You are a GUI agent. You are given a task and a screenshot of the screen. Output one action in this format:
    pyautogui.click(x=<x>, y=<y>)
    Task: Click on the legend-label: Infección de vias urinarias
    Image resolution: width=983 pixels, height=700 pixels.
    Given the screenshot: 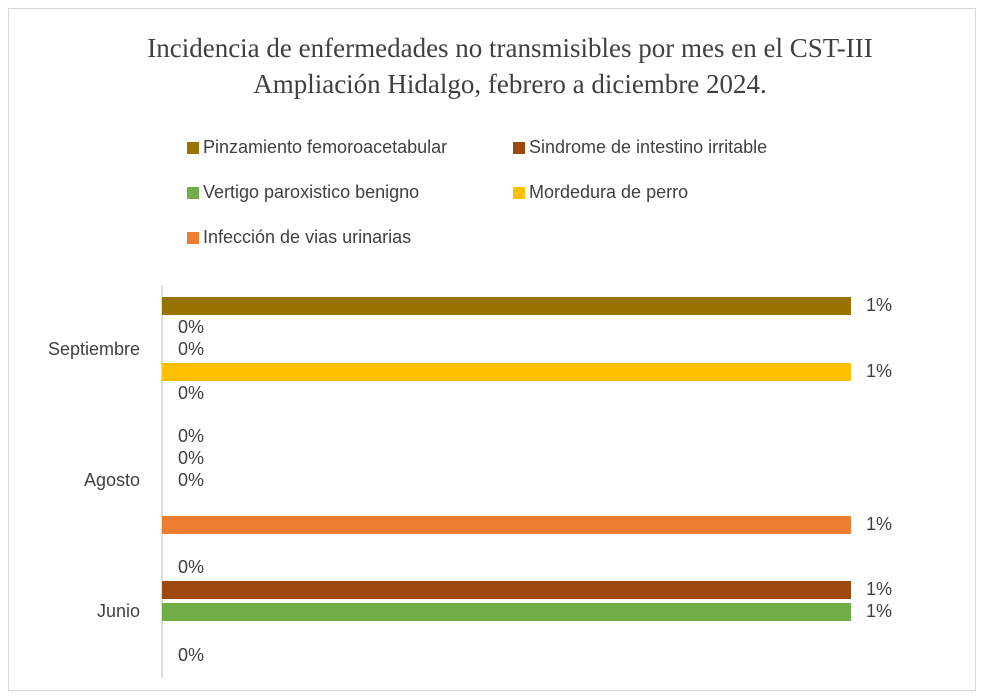 What is the action you would take?
    pyautogui.click(x=307, y=237)
    